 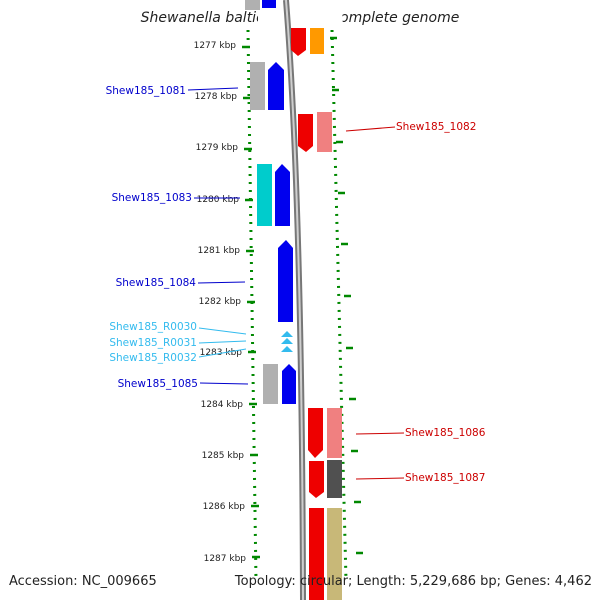 What do you see at coordinates (436, 127) in the screenshot?
I see `label-shew185-1082: Shew185_1082` at bounding box center [436, 127].